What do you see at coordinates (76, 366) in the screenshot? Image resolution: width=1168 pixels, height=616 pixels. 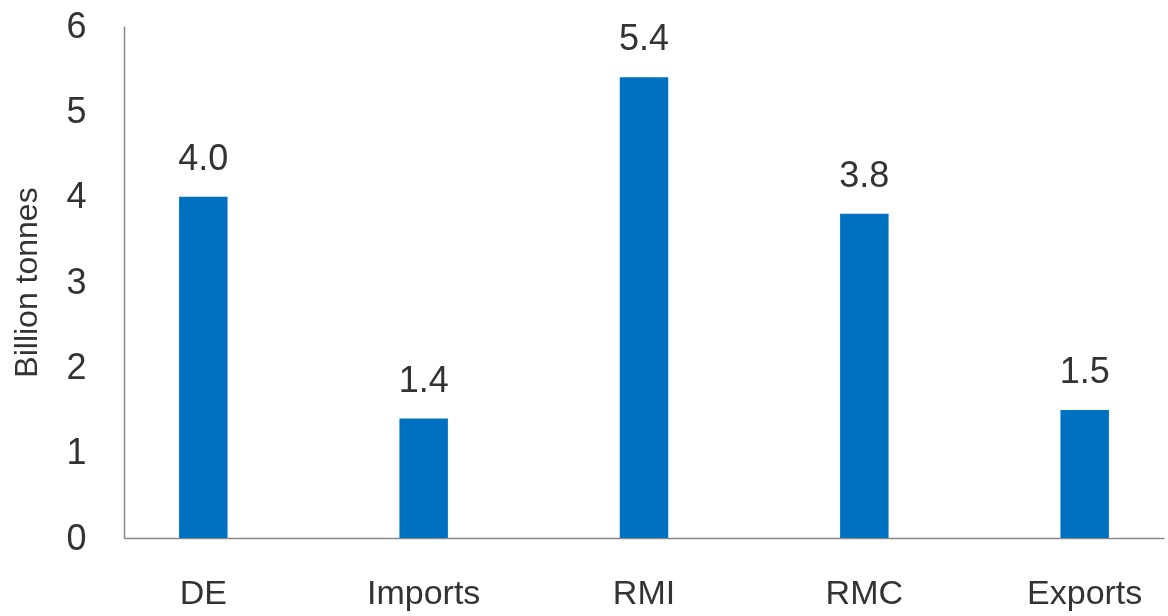 I see `y-tick-label: 2` at bounding box center [76, 366].